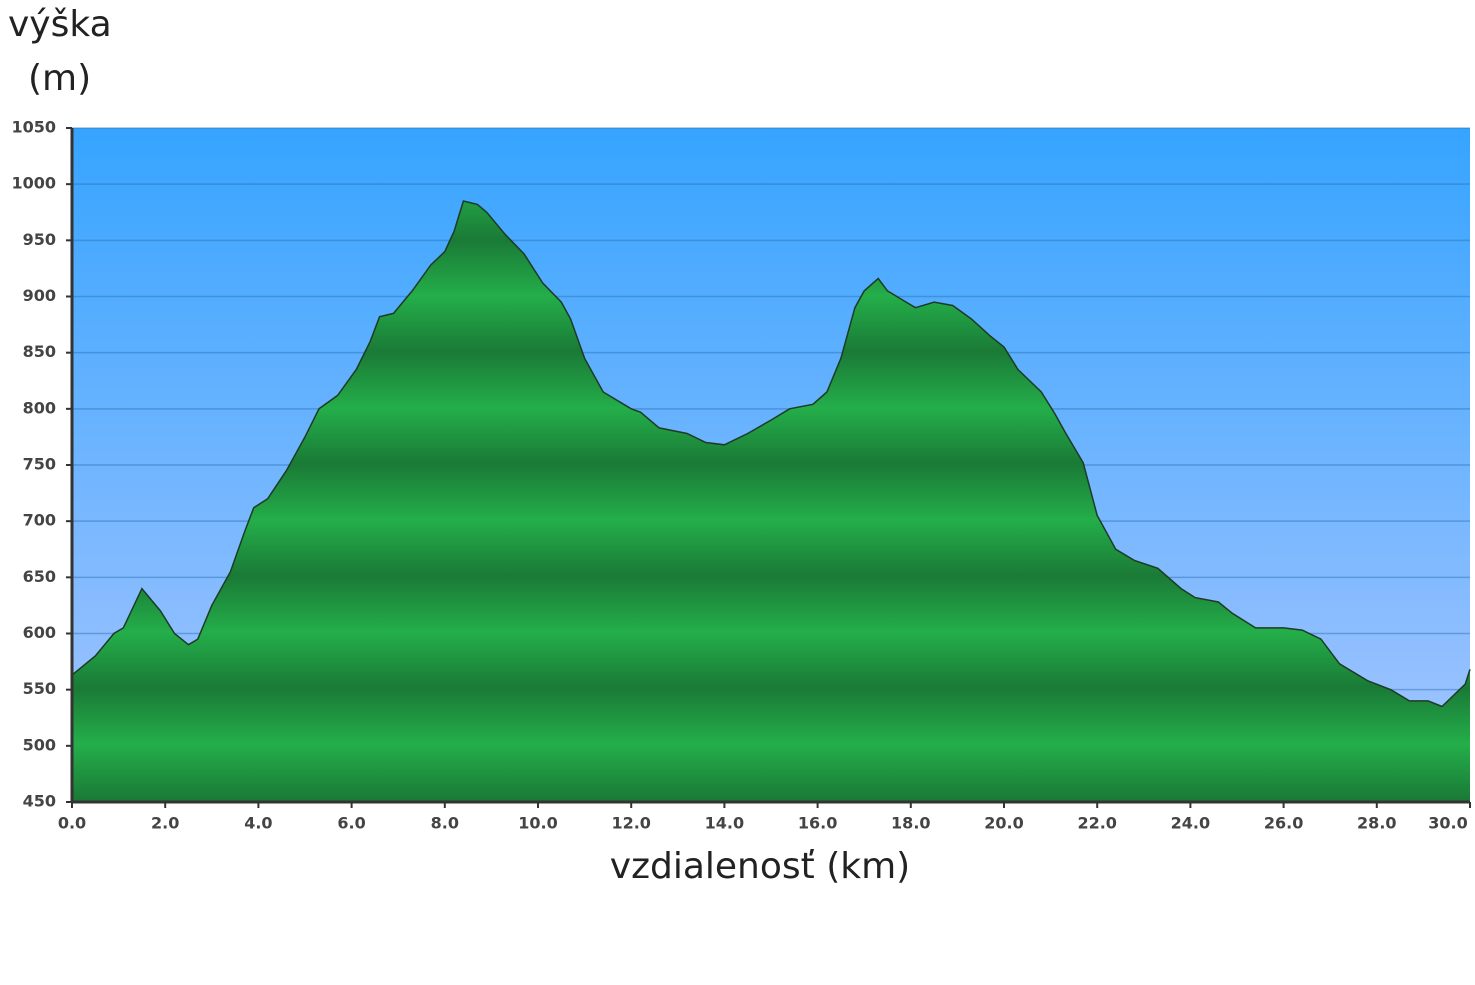  Describe the element at coordinates (724, 823) in the screenshot. I see `x-tick-label: 14.0` at that location.